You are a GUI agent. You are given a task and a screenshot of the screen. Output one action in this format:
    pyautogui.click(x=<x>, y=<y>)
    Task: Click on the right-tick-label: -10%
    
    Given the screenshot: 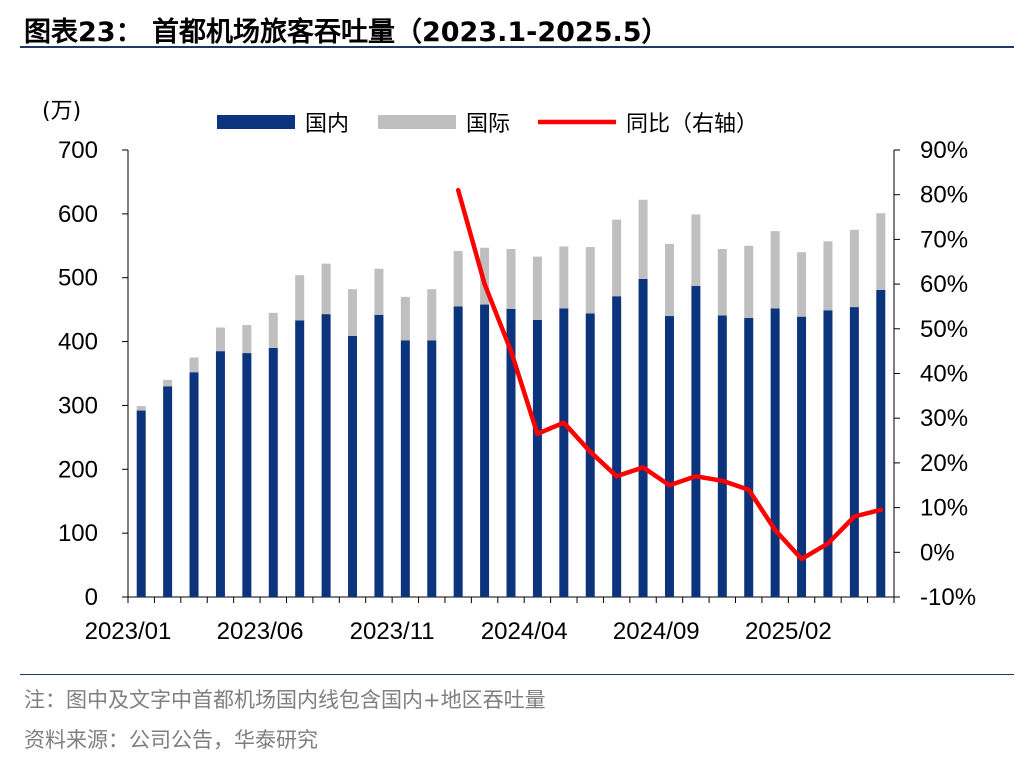 What is the action you would take?
    pyautogui.click(x=948, y=597)
    